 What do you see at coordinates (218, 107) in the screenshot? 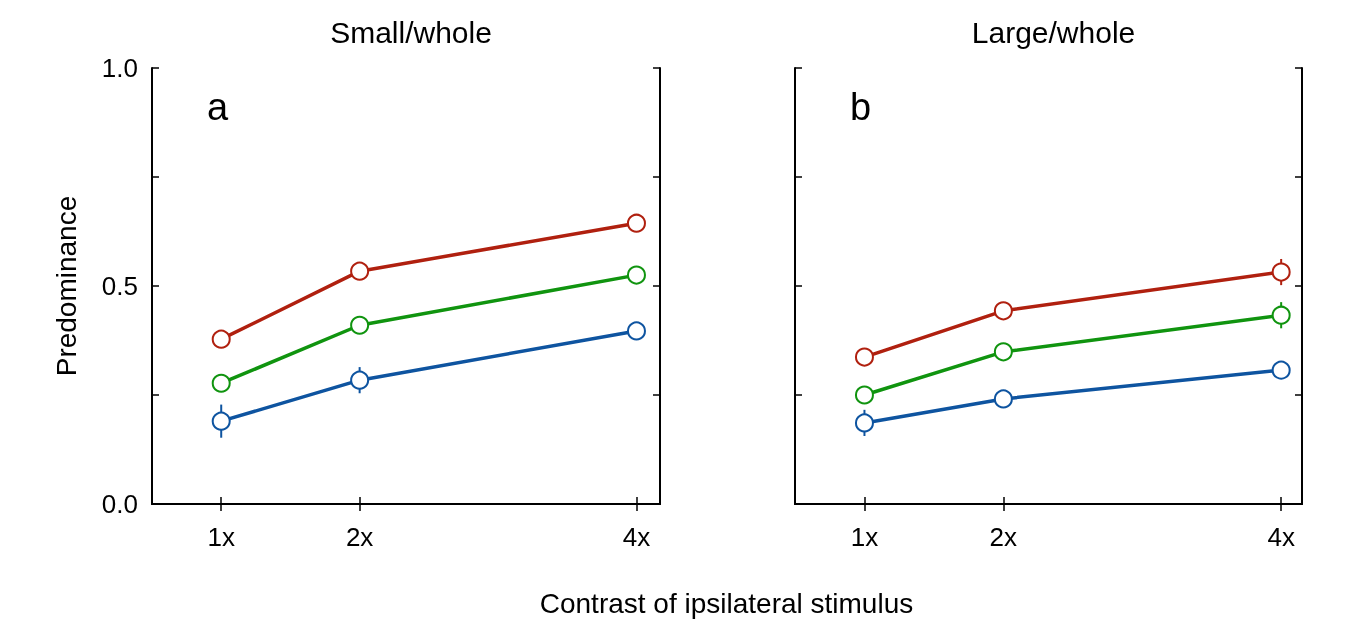
I see `annotation: a` at bounding box center [218, 107].